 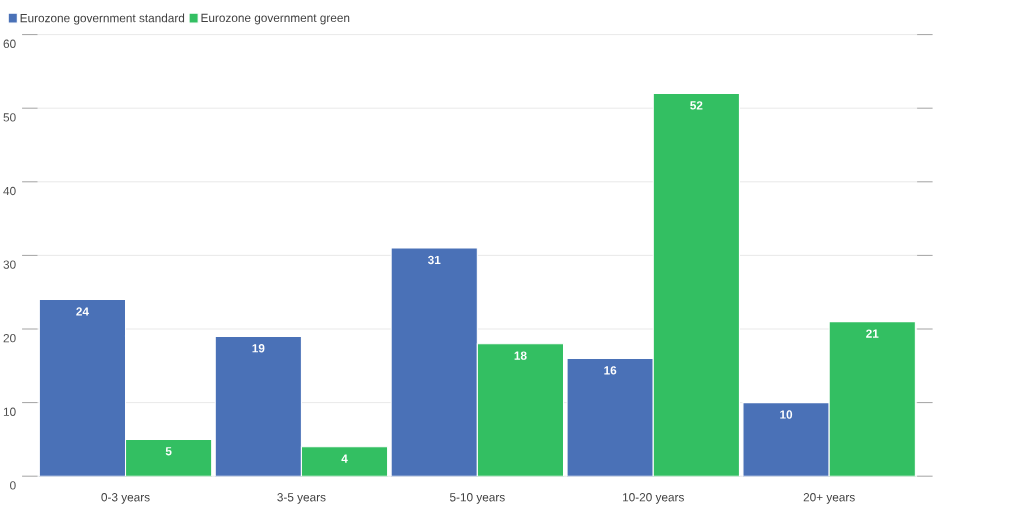 I want to click on y-tick-label: 40, so click(x=9, y=191).